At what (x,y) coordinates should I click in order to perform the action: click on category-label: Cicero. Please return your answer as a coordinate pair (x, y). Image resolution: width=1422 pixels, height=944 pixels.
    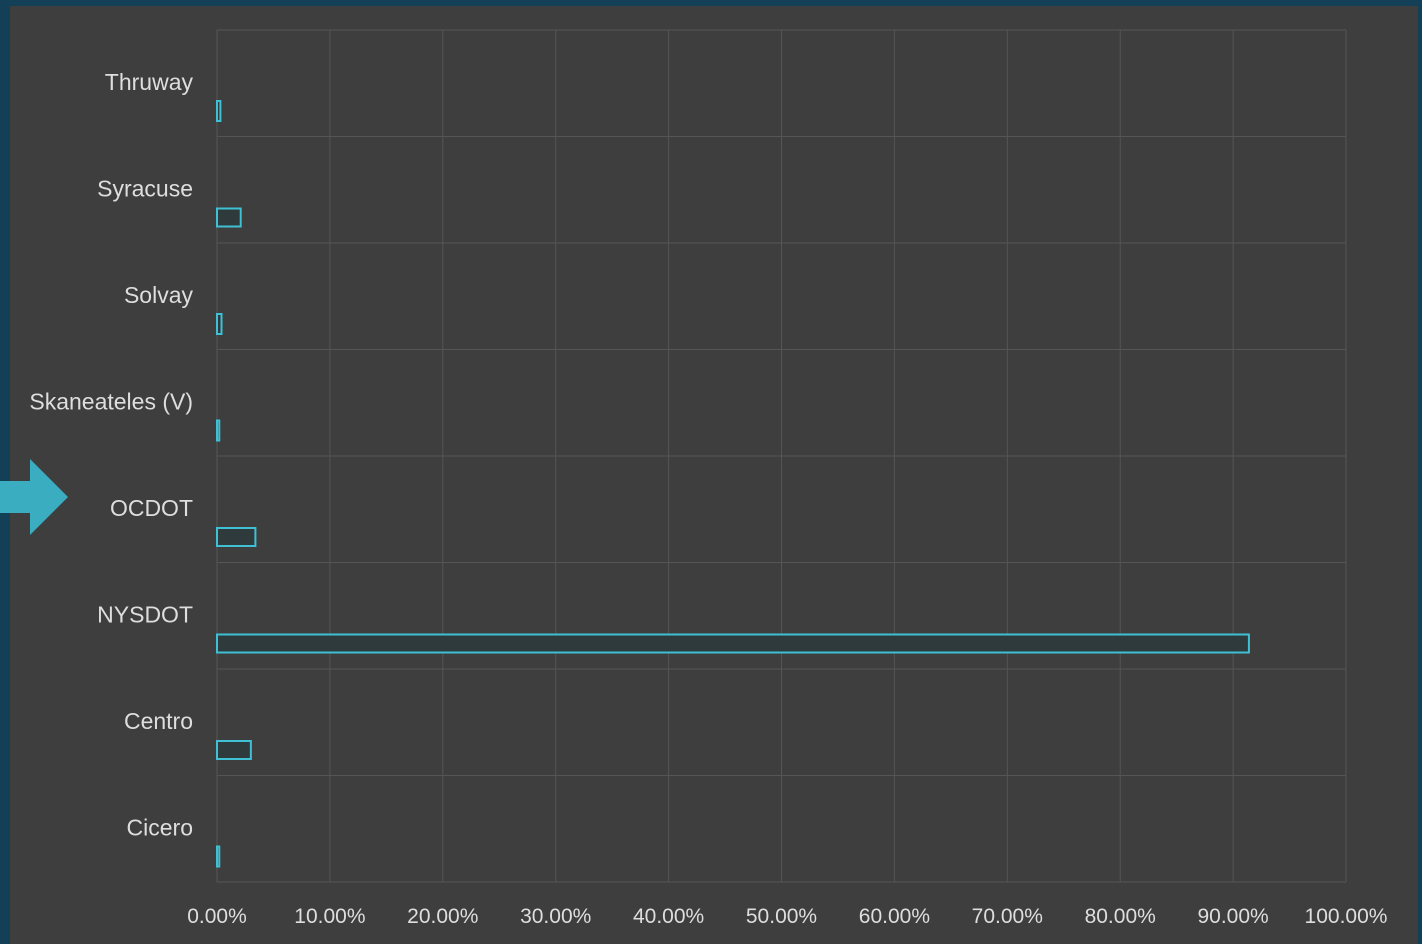
    Looking at the image, I should click on (160, 828).